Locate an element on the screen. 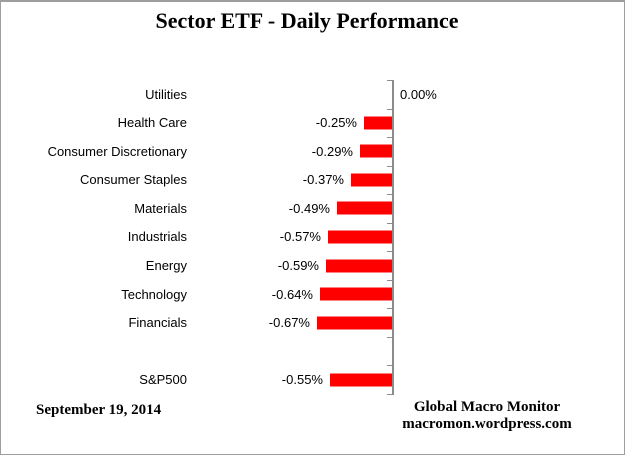 The width and height of the screenshot is (625, 455). category-label: Industrials is located at coordinates (157, 237).